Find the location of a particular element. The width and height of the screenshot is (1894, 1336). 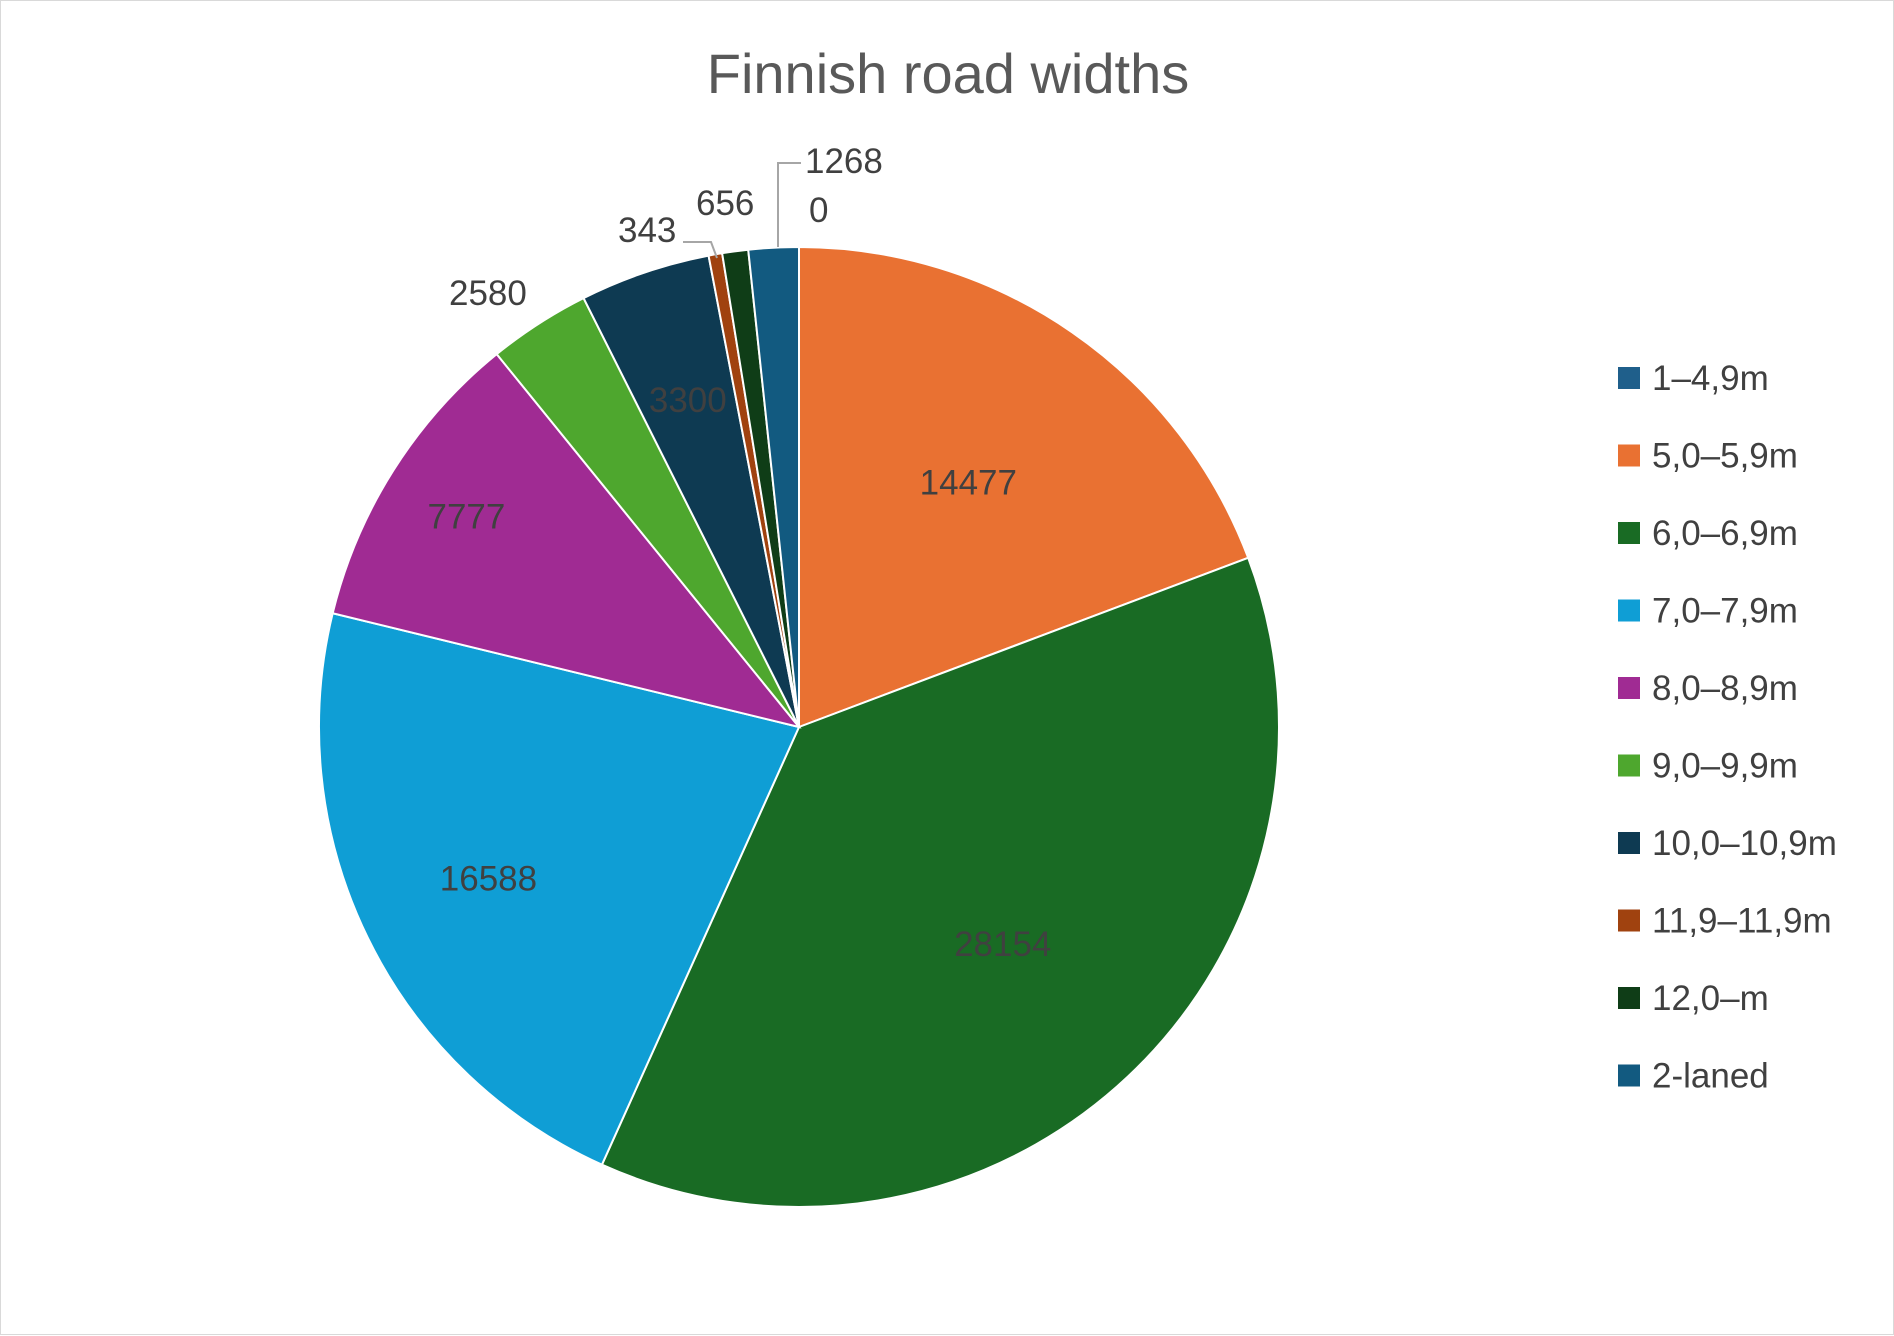

legend-label: 12,0–m is located at coordinates (1710, 998).